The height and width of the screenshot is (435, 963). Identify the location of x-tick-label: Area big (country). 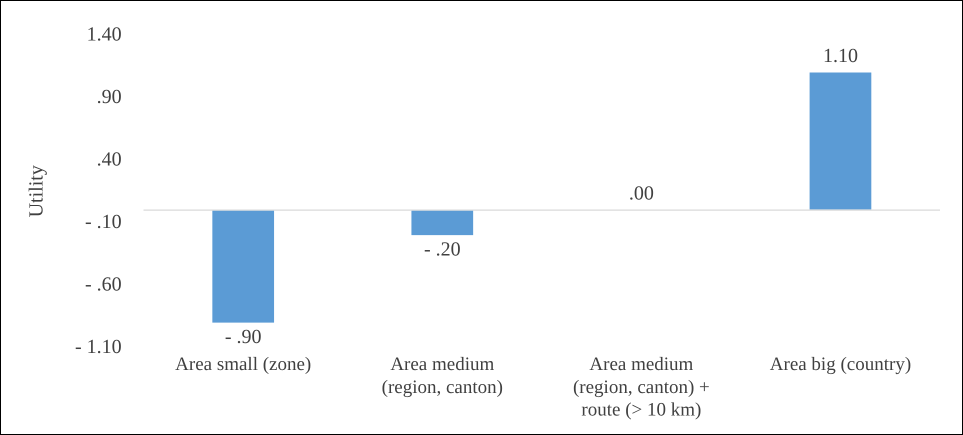
(841, 364).